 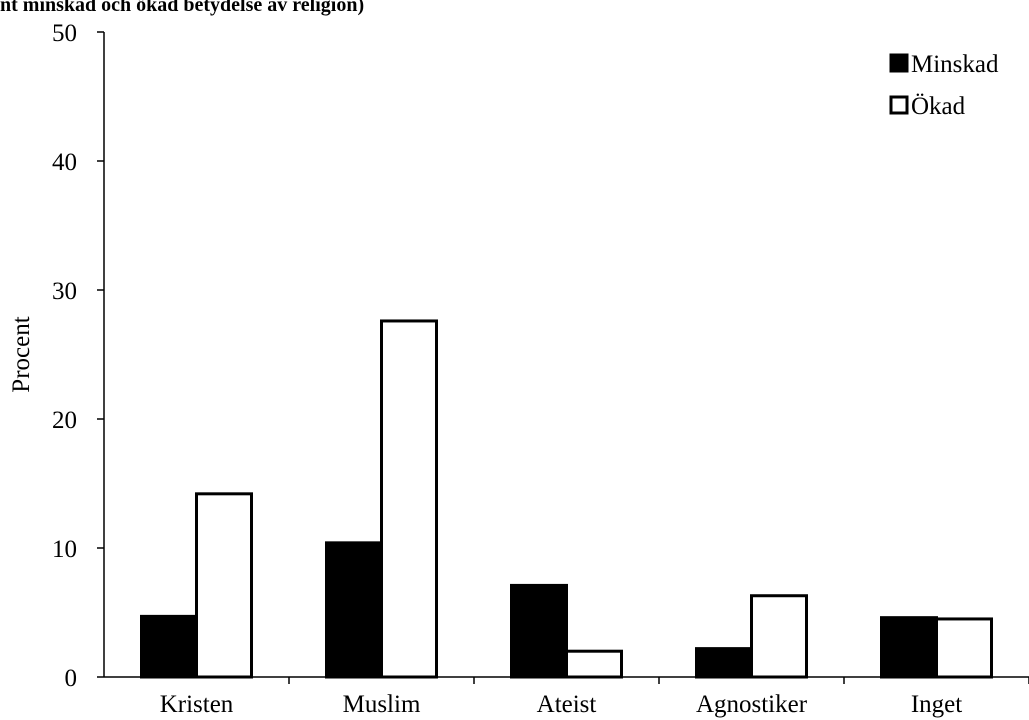 What do you see at coordinates (64, 162) in the screenshot?
I see `y-tick-label: 40` at bounding box center [64, 162].